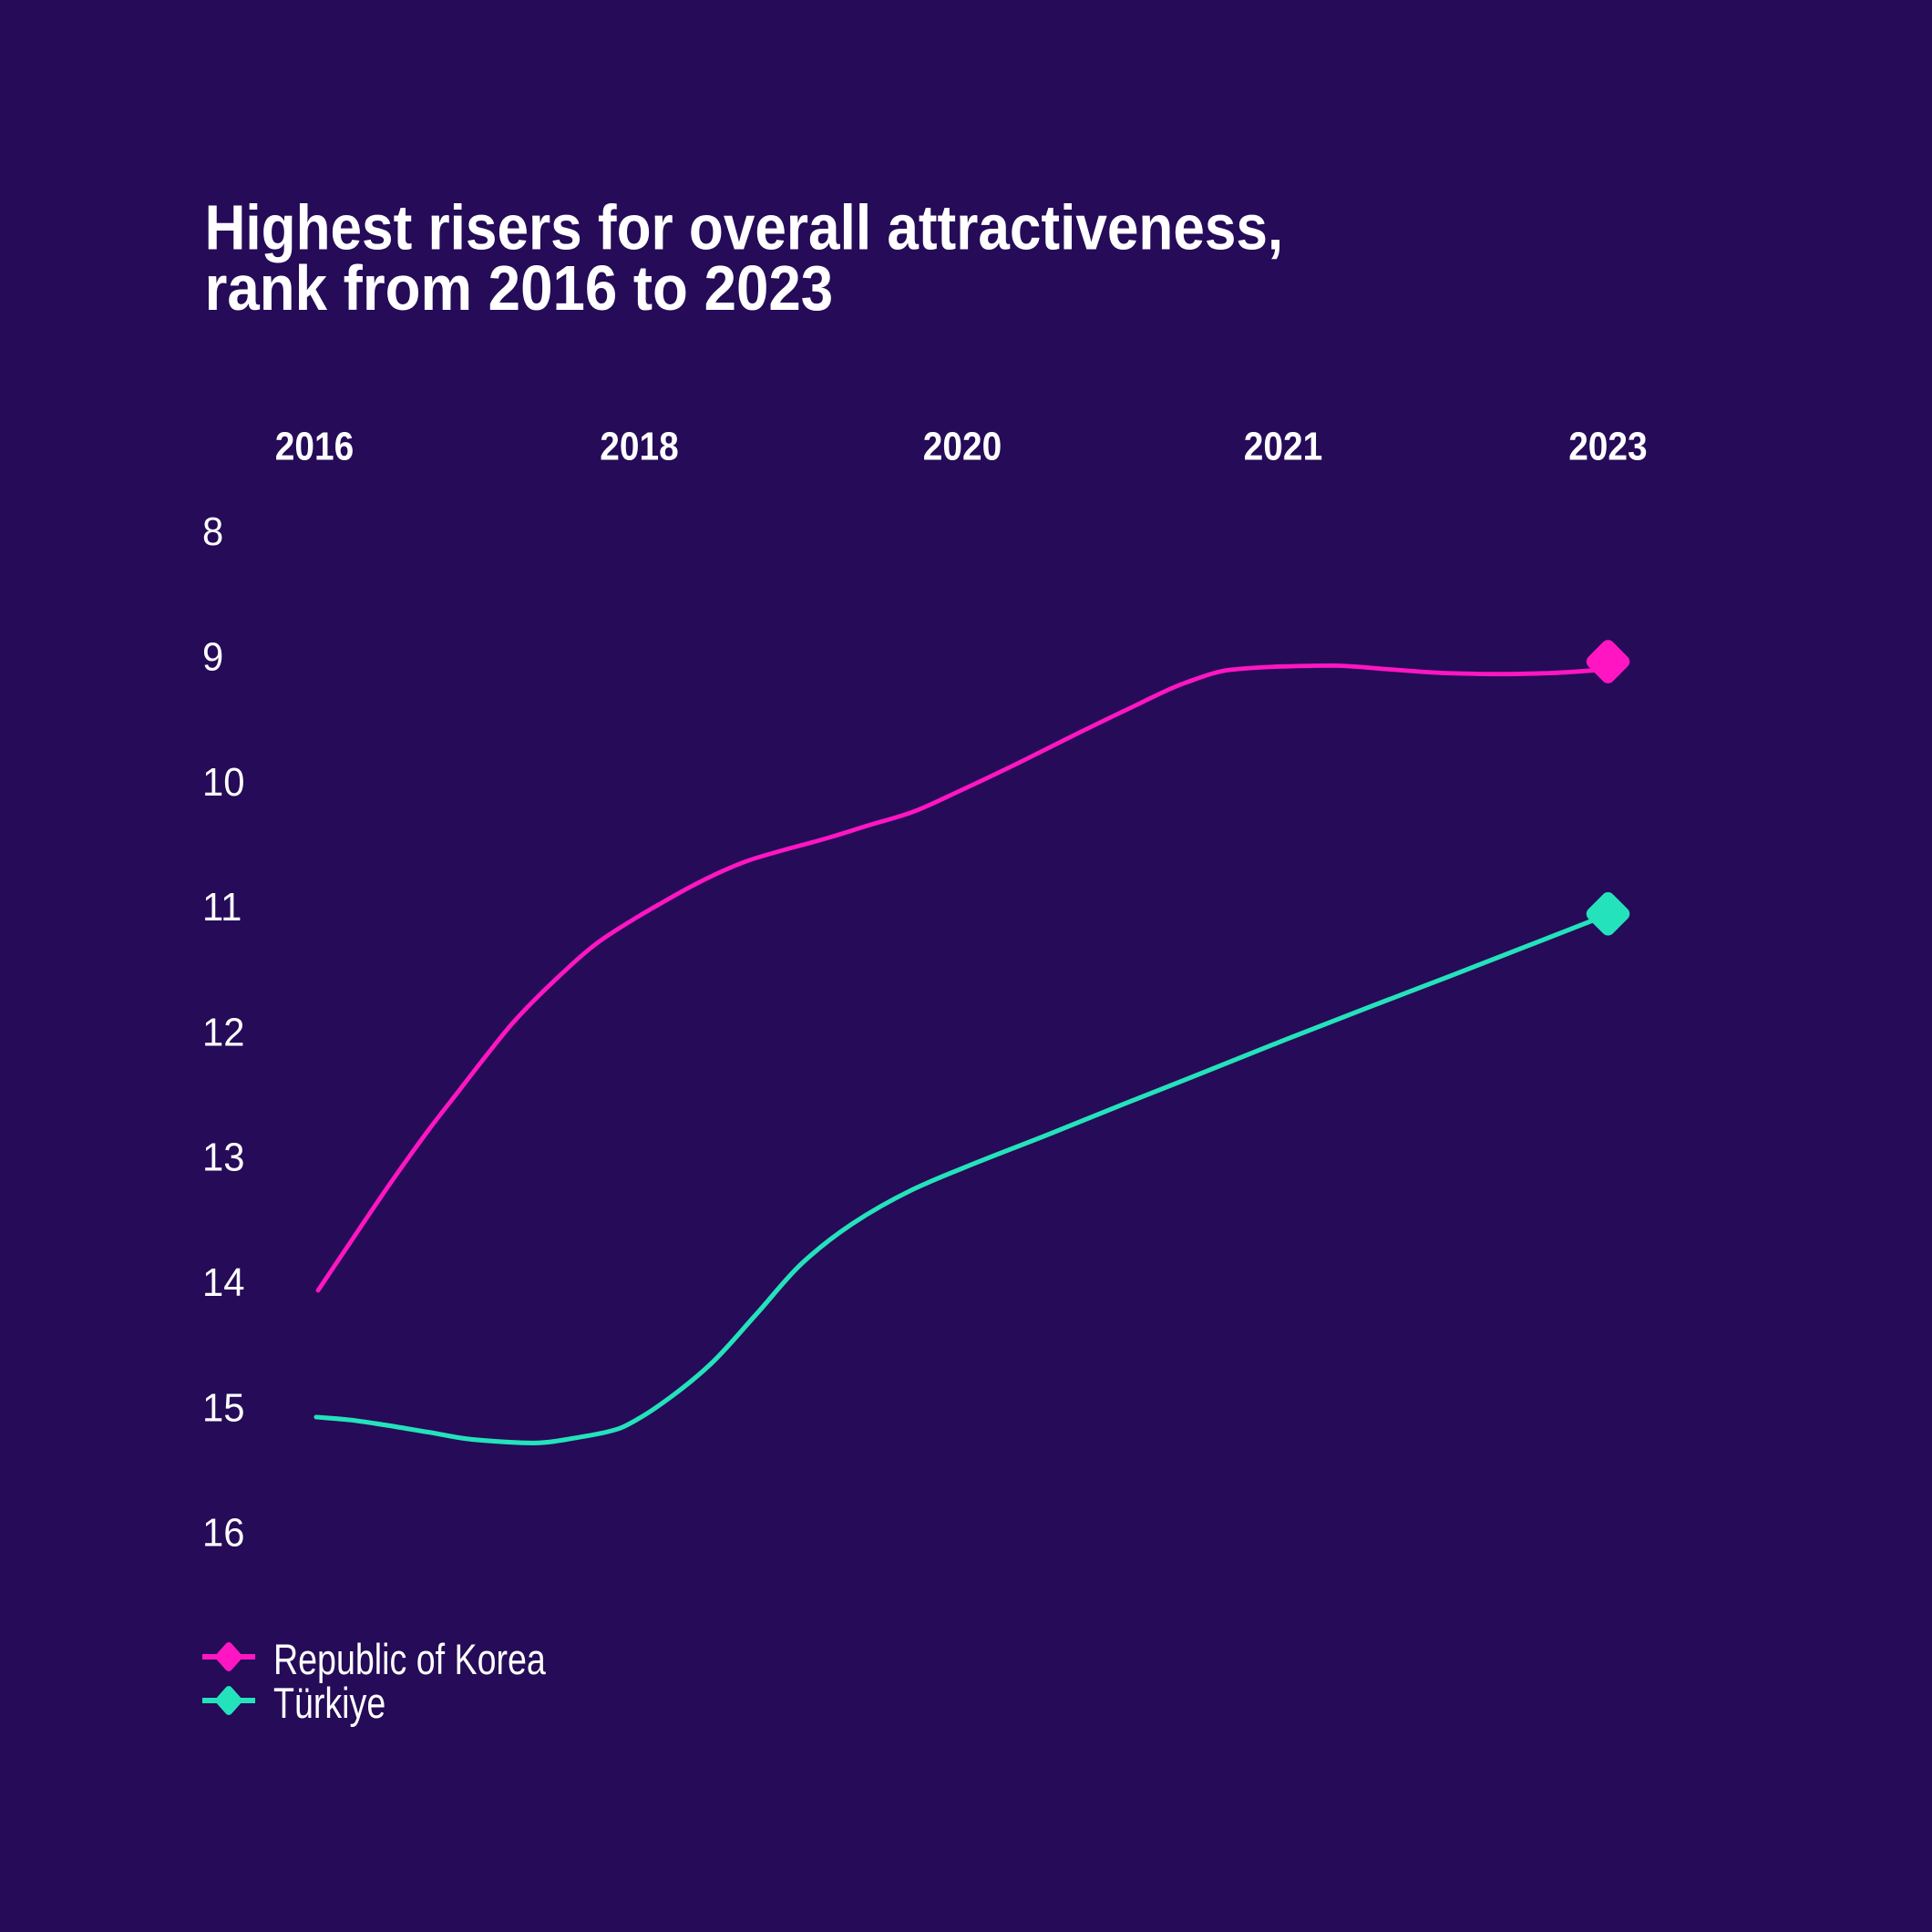 The width and height of the screenshot is (1932, 1932). I want to click on svg-text: 2016, so click(314, 445).